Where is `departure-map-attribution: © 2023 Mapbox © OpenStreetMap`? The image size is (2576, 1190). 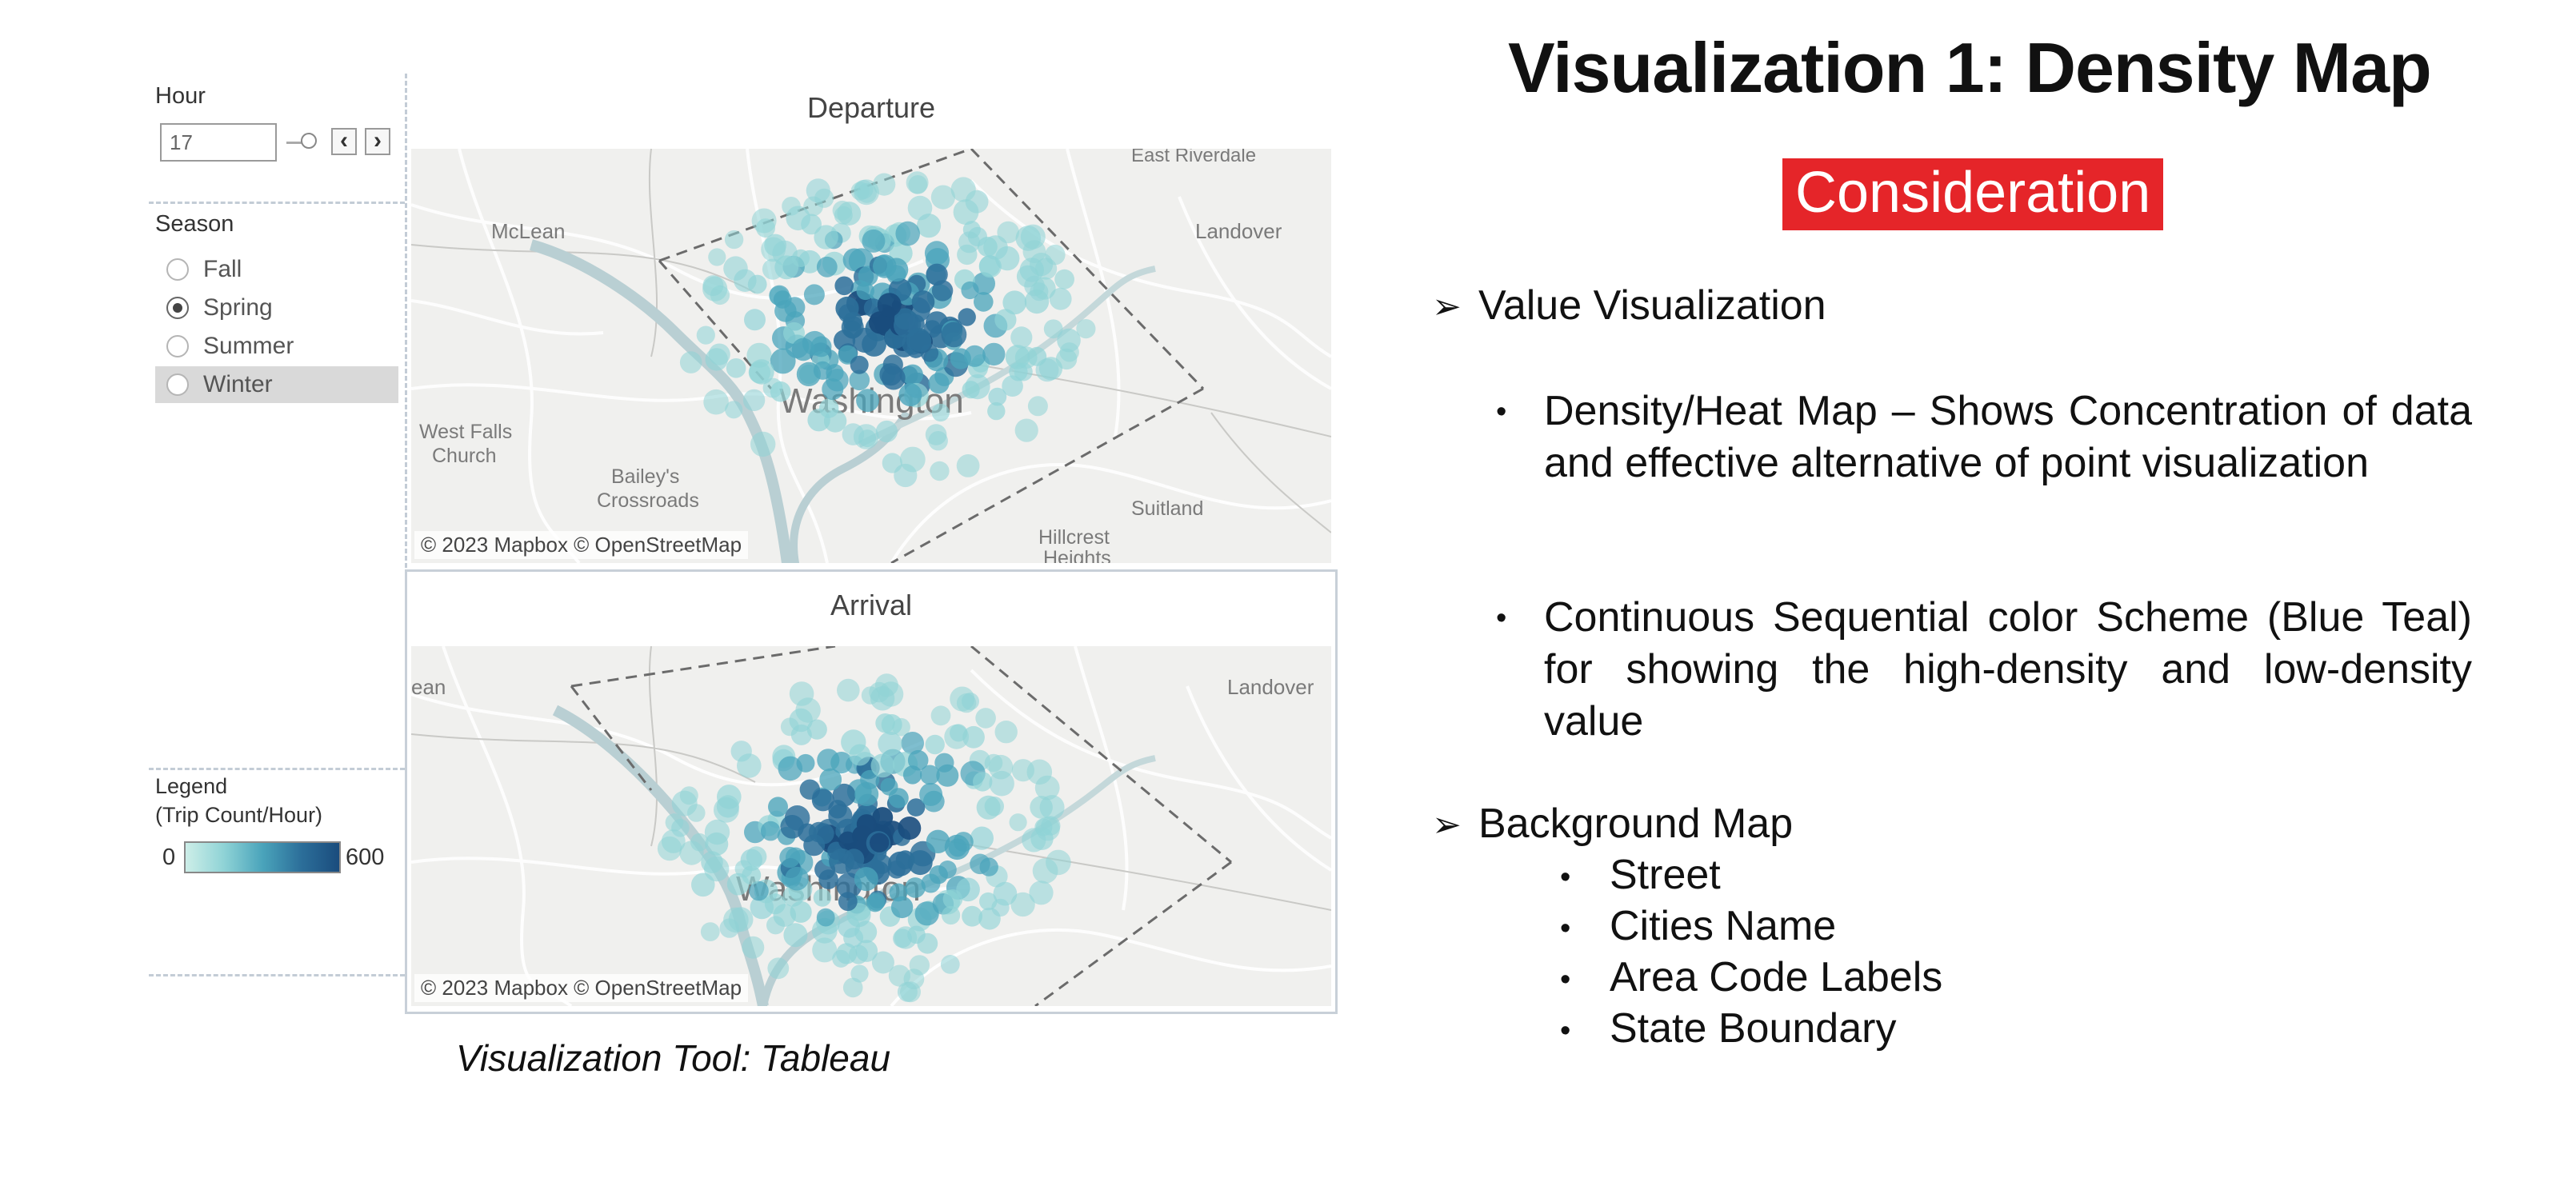 departure-map-attribution: © 2023 Mapbox © OpenStreetMap is located at coordinates (581, 545).